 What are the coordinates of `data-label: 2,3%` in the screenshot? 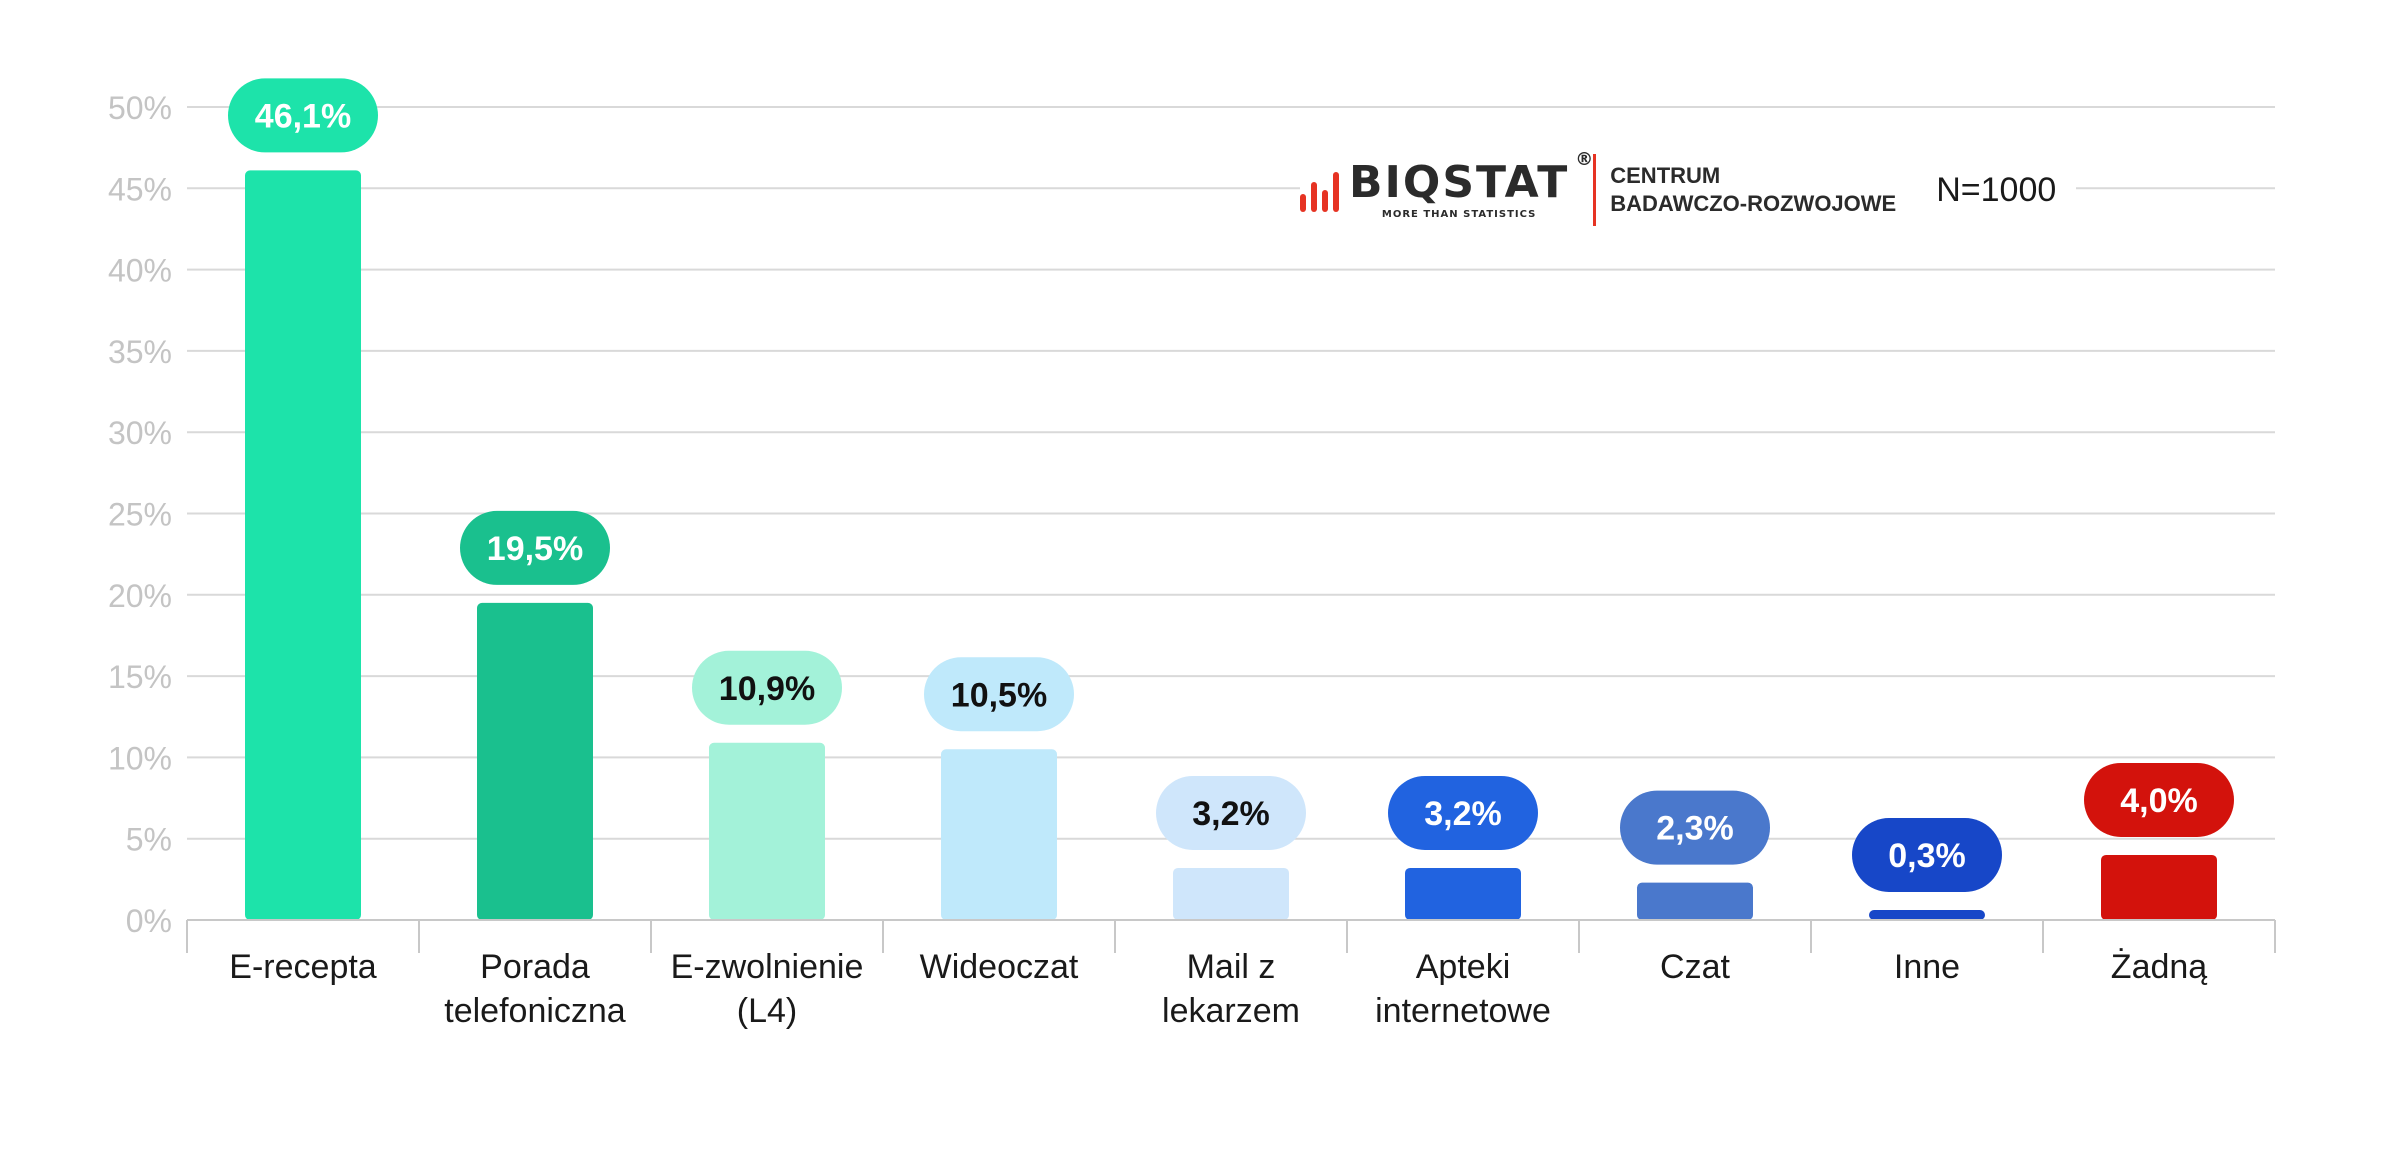 It's located at (1695, 829).